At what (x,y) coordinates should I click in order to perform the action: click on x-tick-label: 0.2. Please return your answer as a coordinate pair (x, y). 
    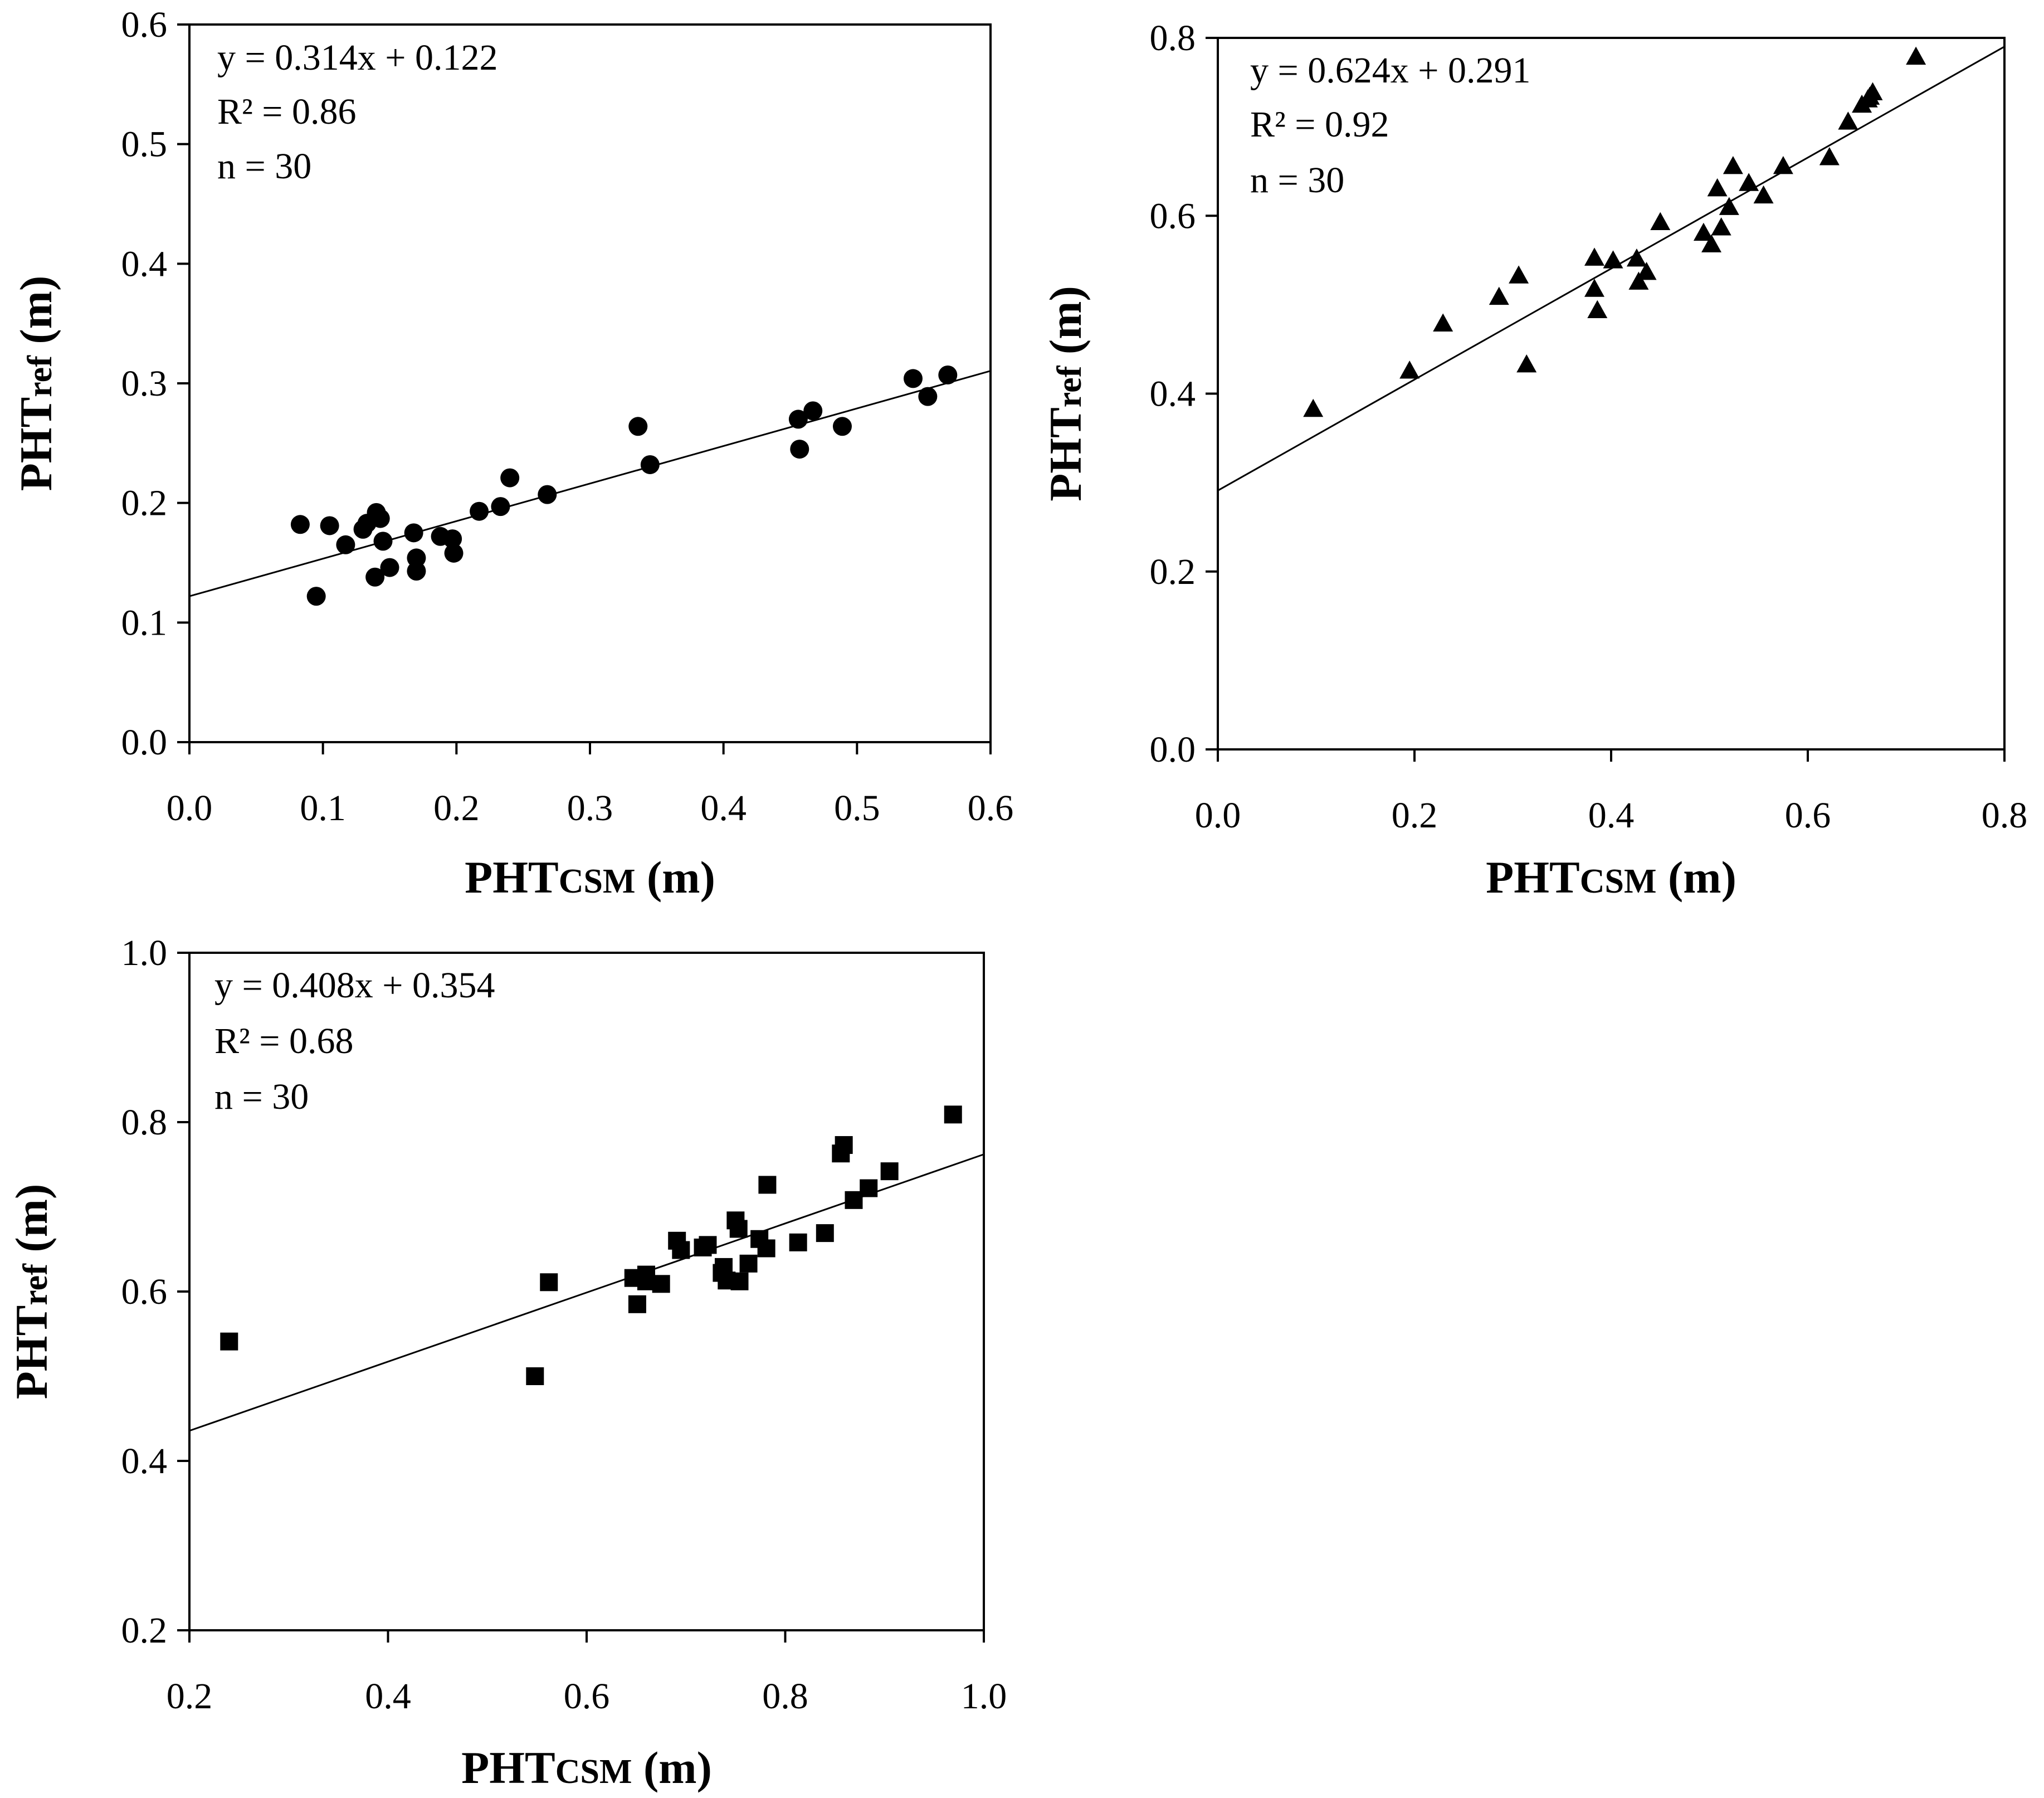
    Looking at the image, I should click on (457, 808).